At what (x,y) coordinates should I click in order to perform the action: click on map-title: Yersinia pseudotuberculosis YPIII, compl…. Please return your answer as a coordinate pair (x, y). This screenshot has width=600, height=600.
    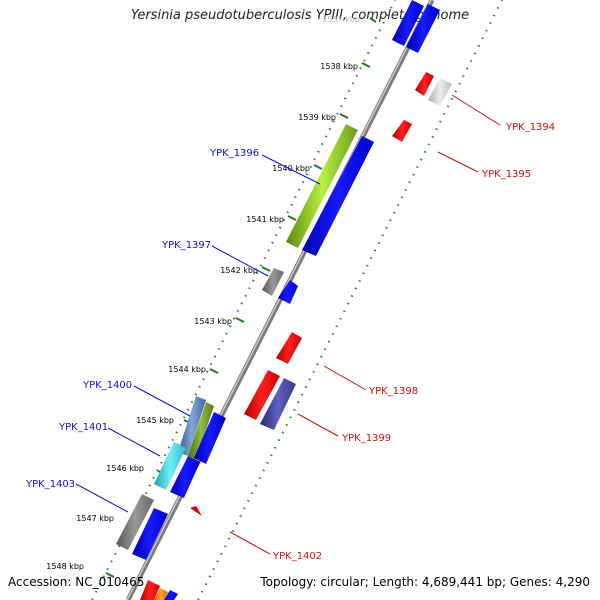
    Looking at the image, I should click on (300, 15).